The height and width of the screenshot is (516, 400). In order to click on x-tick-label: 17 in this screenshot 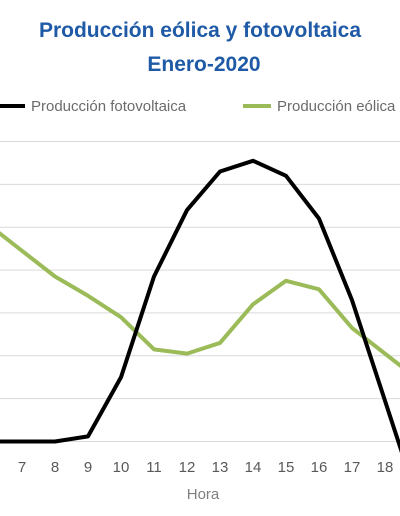, I will do `click(352, 467)`.